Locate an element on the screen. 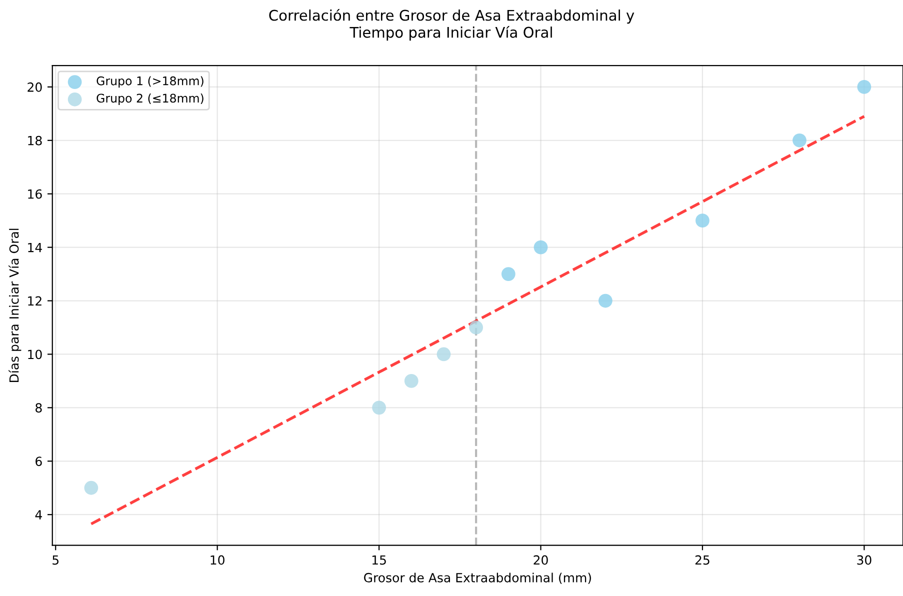  x-axis-title: Grosor de Asa Extraabdominal (mm) is located at coordinates (477, 578).